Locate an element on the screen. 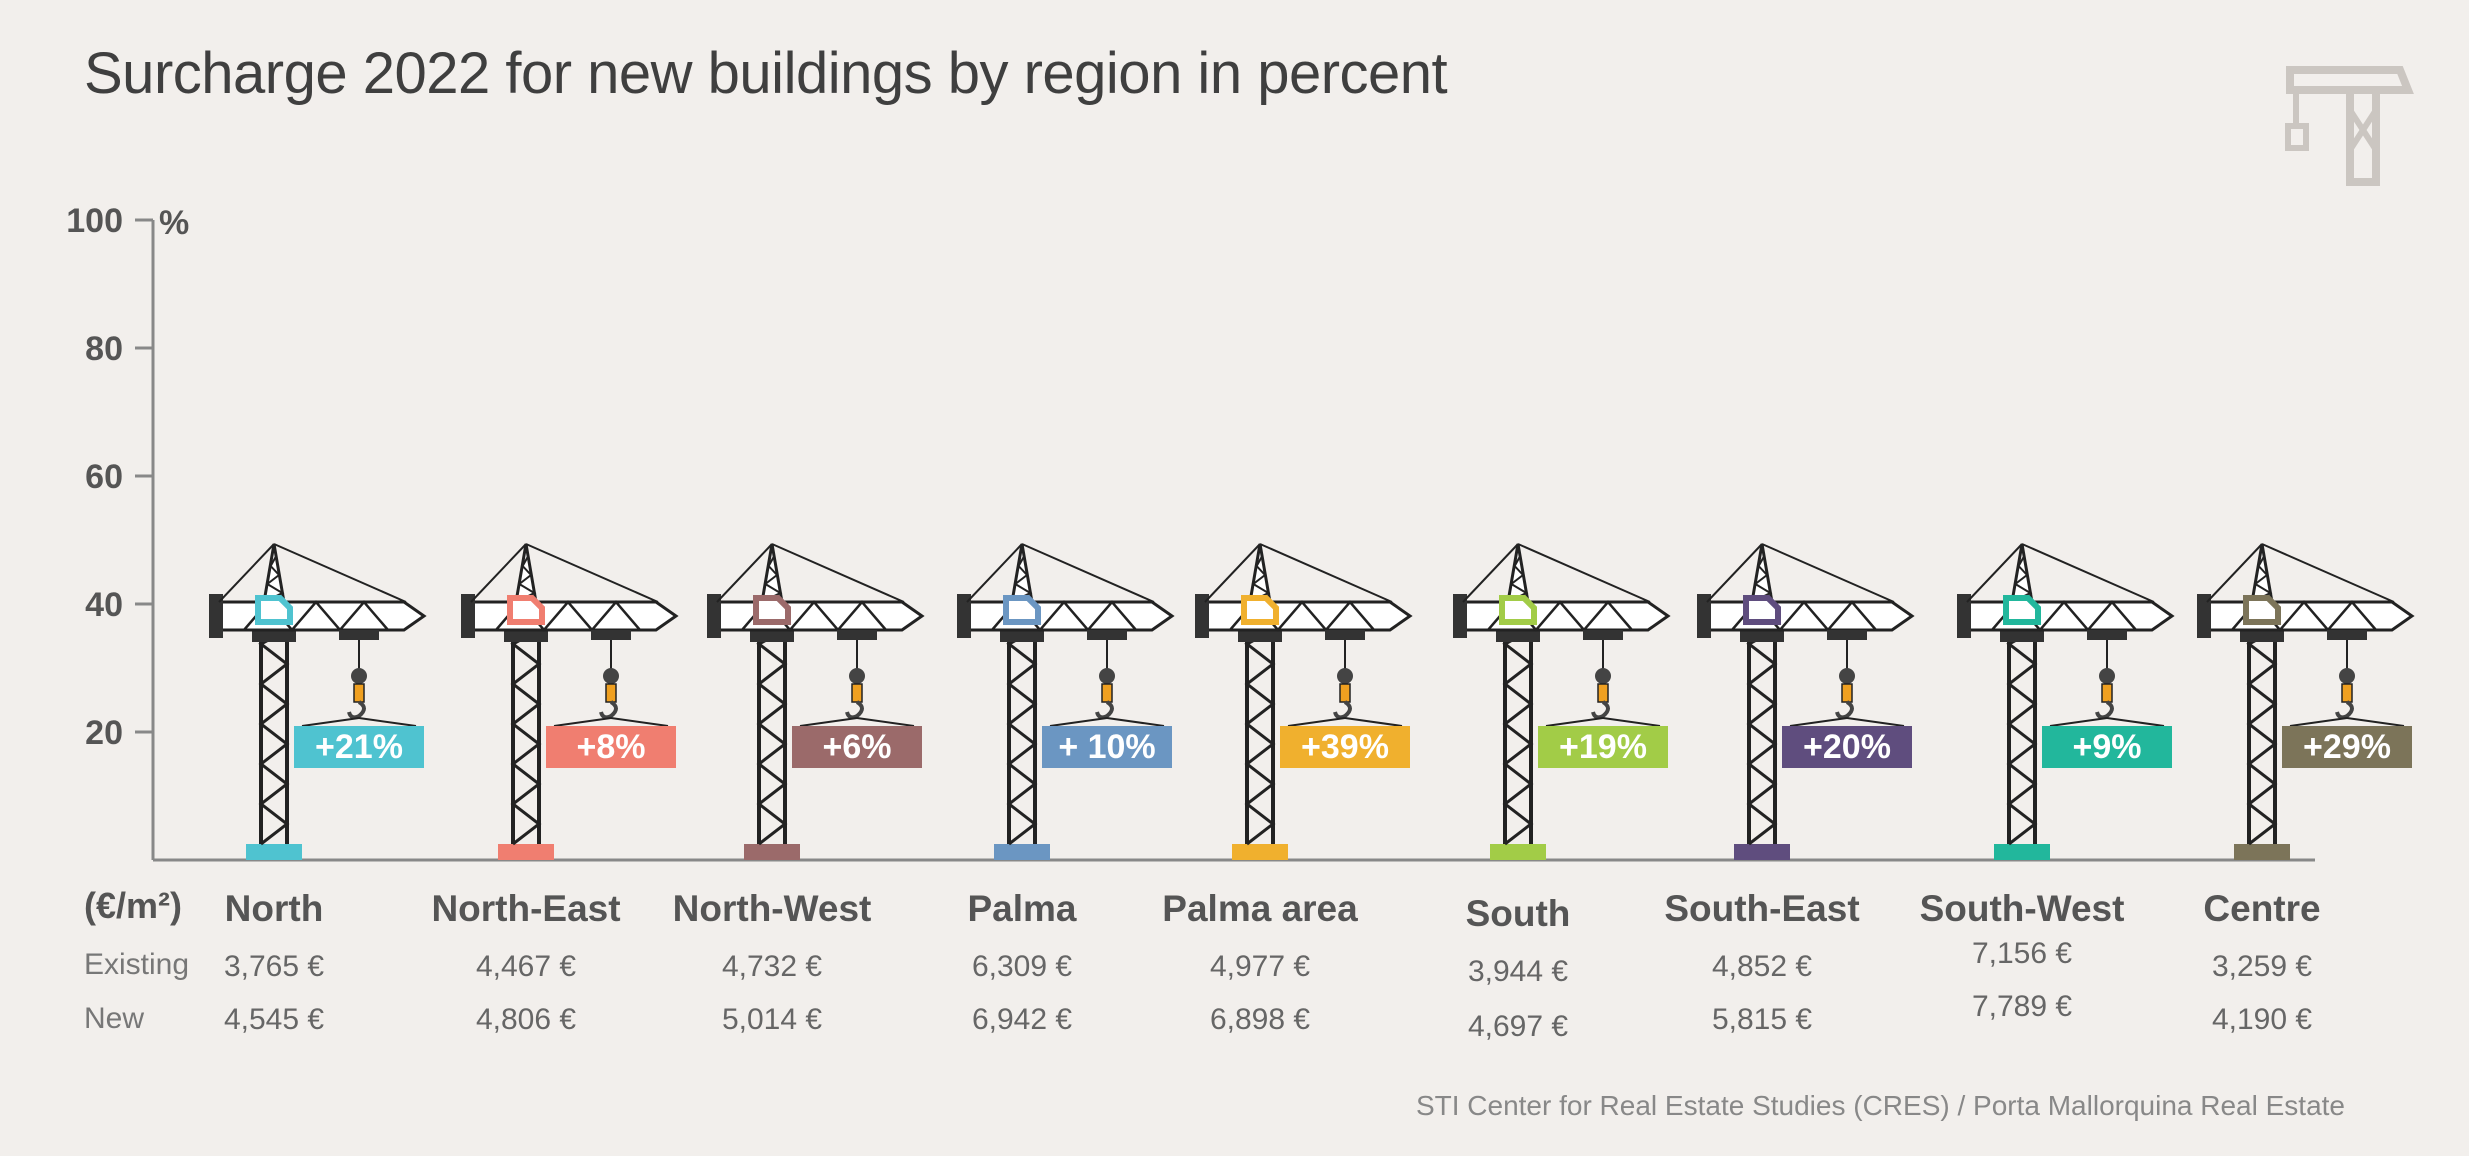 The height and width of the screenshot is (1156, 2469). y-tick-label: 20 is located at coordinates (104, 733).